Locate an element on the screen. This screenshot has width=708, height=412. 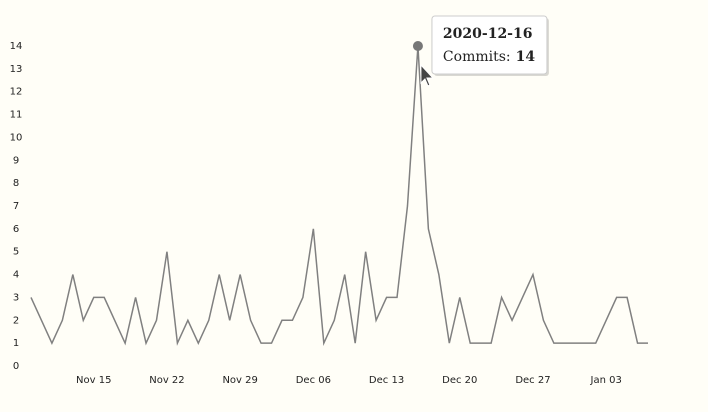
y-tick-label: 1 is located at coordinates (16, 343).